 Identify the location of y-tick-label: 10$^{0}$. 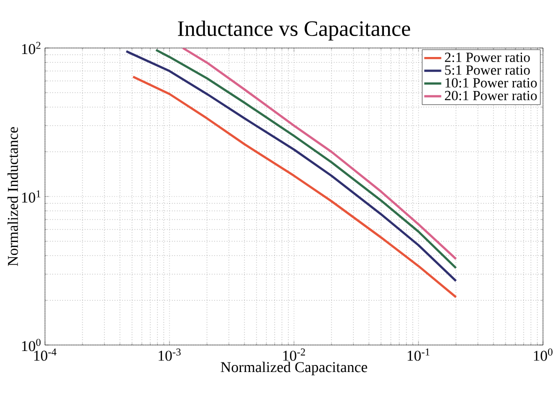
(31, 345).